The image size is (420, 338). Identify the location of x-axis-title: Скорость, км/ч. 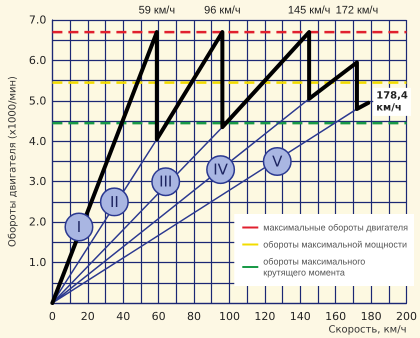
(367, 330).